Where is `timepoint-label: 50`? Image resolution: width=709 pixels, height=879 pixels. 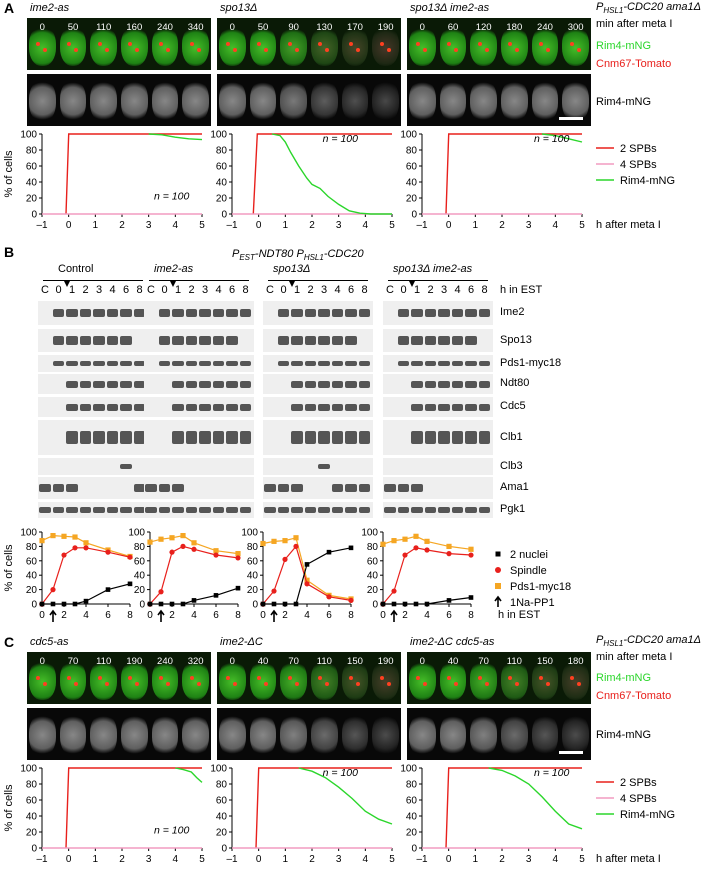 timepoint-label: 50 is located at coordinates (73, 27).